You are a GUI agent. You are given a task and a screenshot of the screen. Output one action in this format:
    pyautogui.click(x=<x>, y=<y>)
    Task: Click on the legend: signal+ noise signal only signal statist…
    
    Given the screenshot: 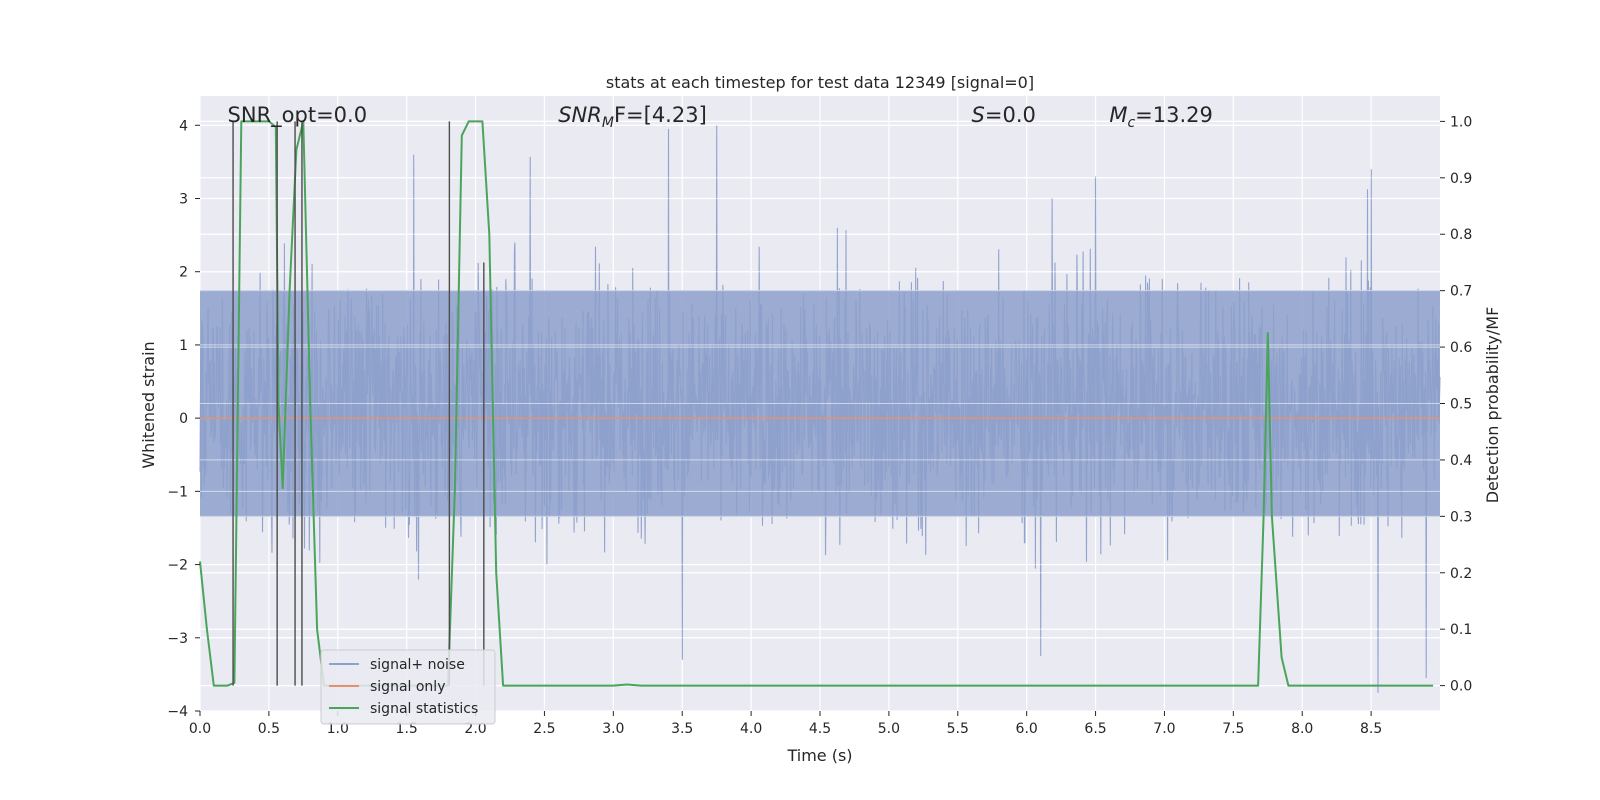 What is the action you would take?
    pyautogui.click(x=408, y=687)
    